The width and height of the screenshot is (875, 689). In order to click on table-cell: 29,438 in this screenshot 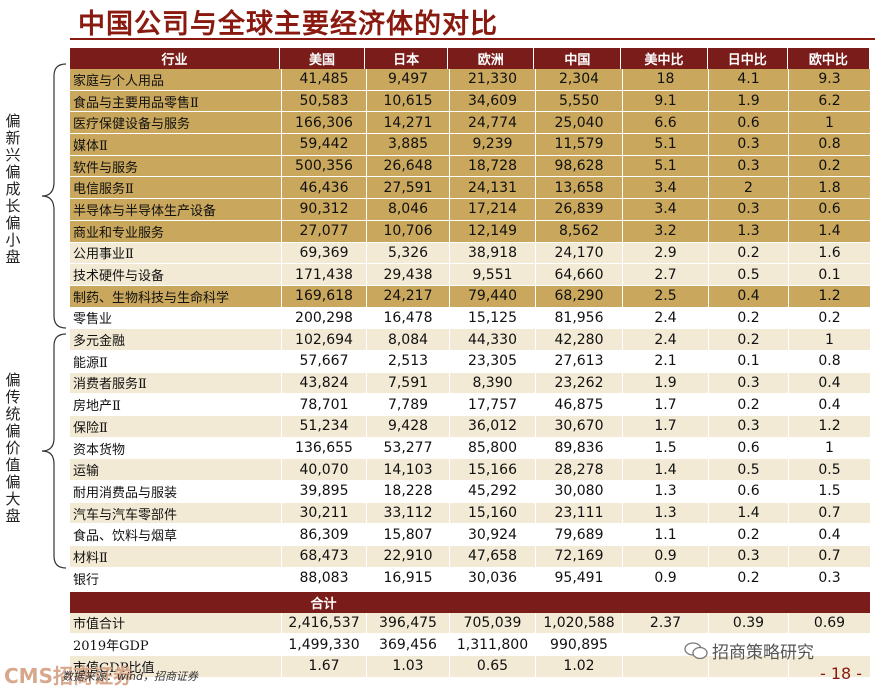, I will do `click(407, 274)`.